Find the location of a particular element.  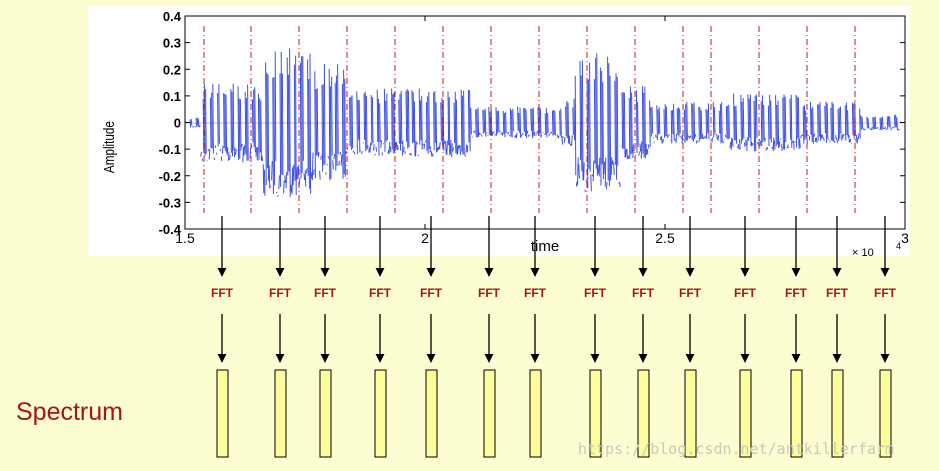

x-multiplier: × 10 is located at coordinates (863, 253).